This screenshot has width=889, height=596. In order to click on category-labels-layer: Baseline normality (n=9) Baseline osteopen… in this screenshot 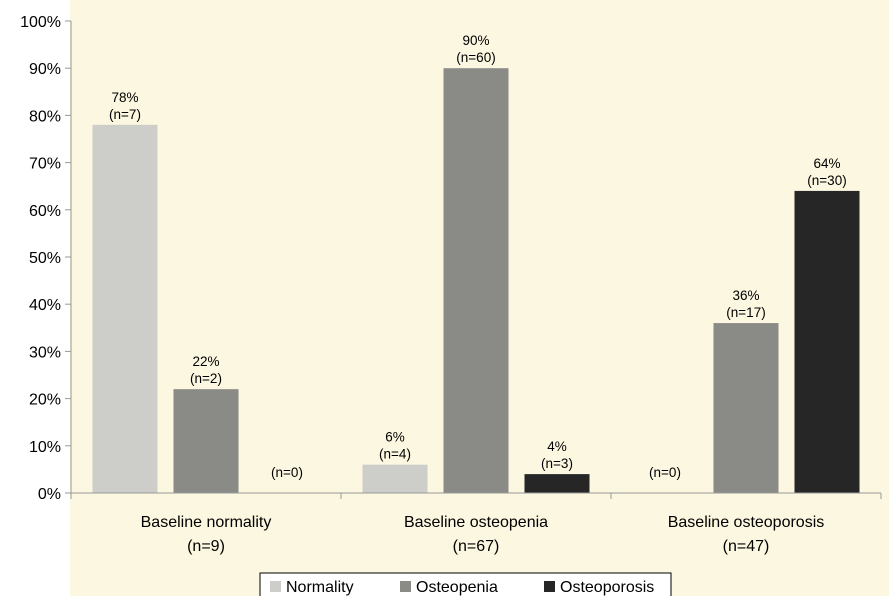, I will do `click(483, 534)`.